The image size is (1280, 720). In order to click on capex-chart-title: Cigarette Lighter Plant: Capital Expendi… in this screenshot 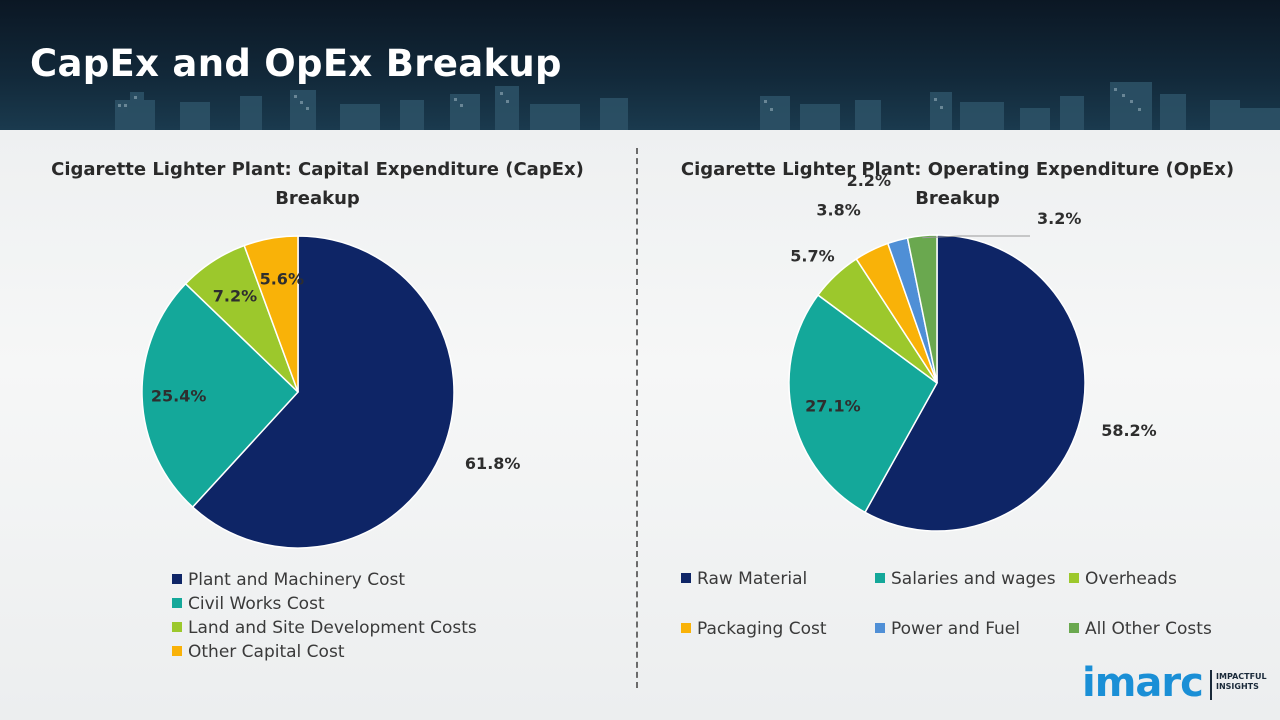, I will do `click(317, 184)`.